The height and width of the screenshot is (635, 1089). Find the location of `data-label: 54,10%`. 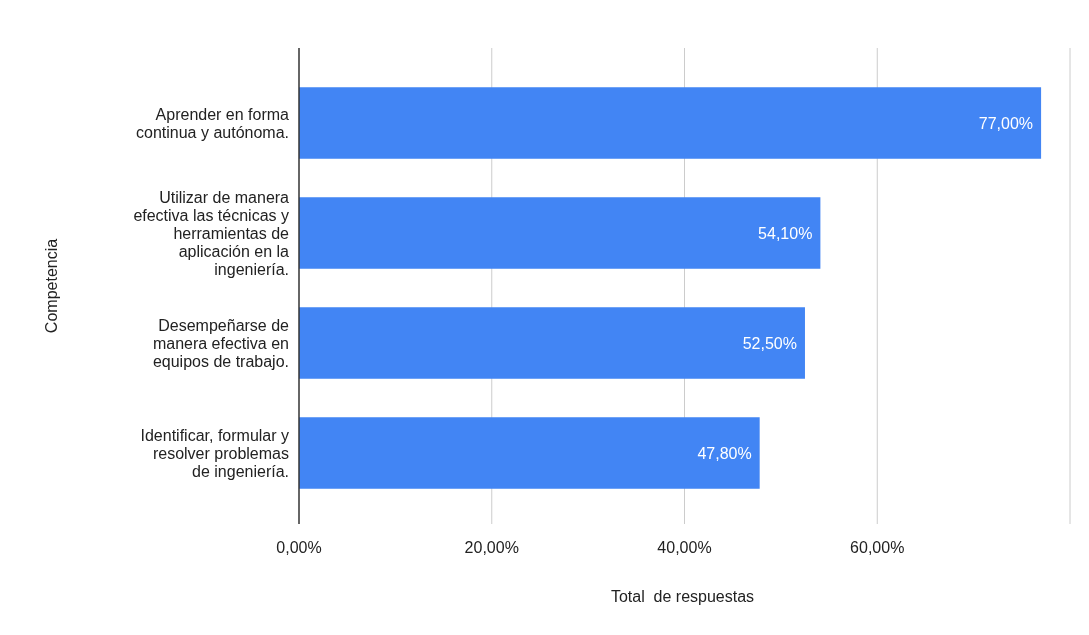

data-label: 54,10% is located at coordinates (785, 233).